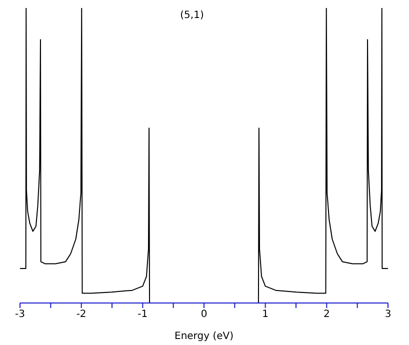 The image size is (409, 345). I want to click on x-axis-title: Energy (eV), so click(204, 336).